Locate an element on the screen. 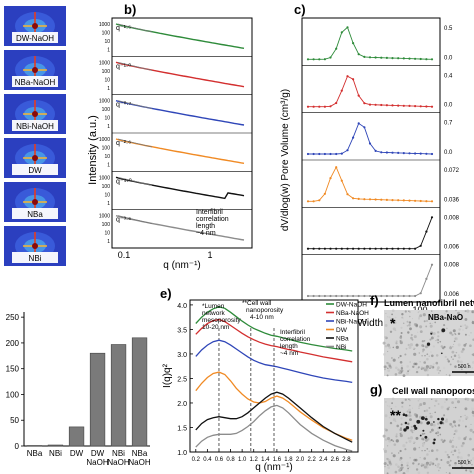 This screenshot has height=474, width=474. panel-f-sample: NBa-NaO is located at coordinates (445, 317).